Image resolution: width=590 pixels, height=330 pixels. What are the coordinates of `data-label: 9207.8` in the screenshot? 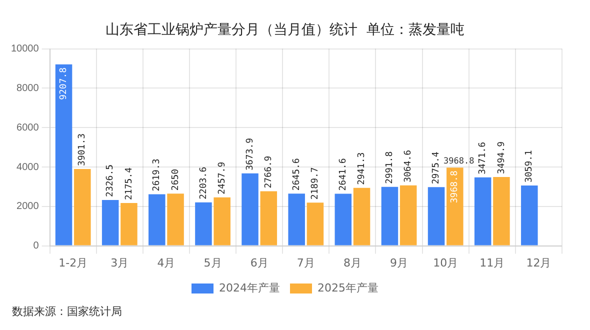 It's located at (64, 83).